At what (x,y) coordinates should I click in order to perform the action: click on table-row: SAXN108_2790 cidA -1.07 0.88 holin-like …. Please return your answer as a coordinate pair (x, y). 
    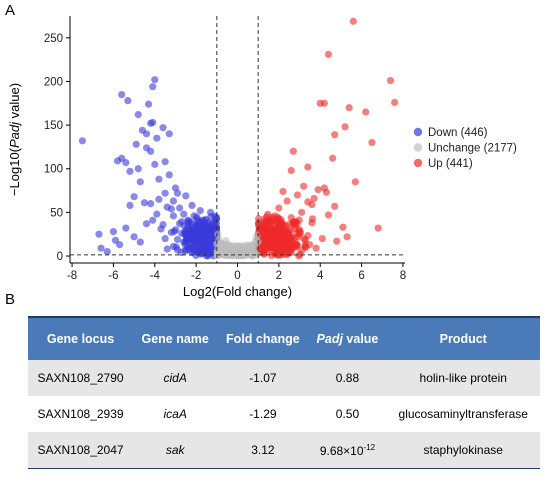
    Looking at the image, I should click on (284, 378).